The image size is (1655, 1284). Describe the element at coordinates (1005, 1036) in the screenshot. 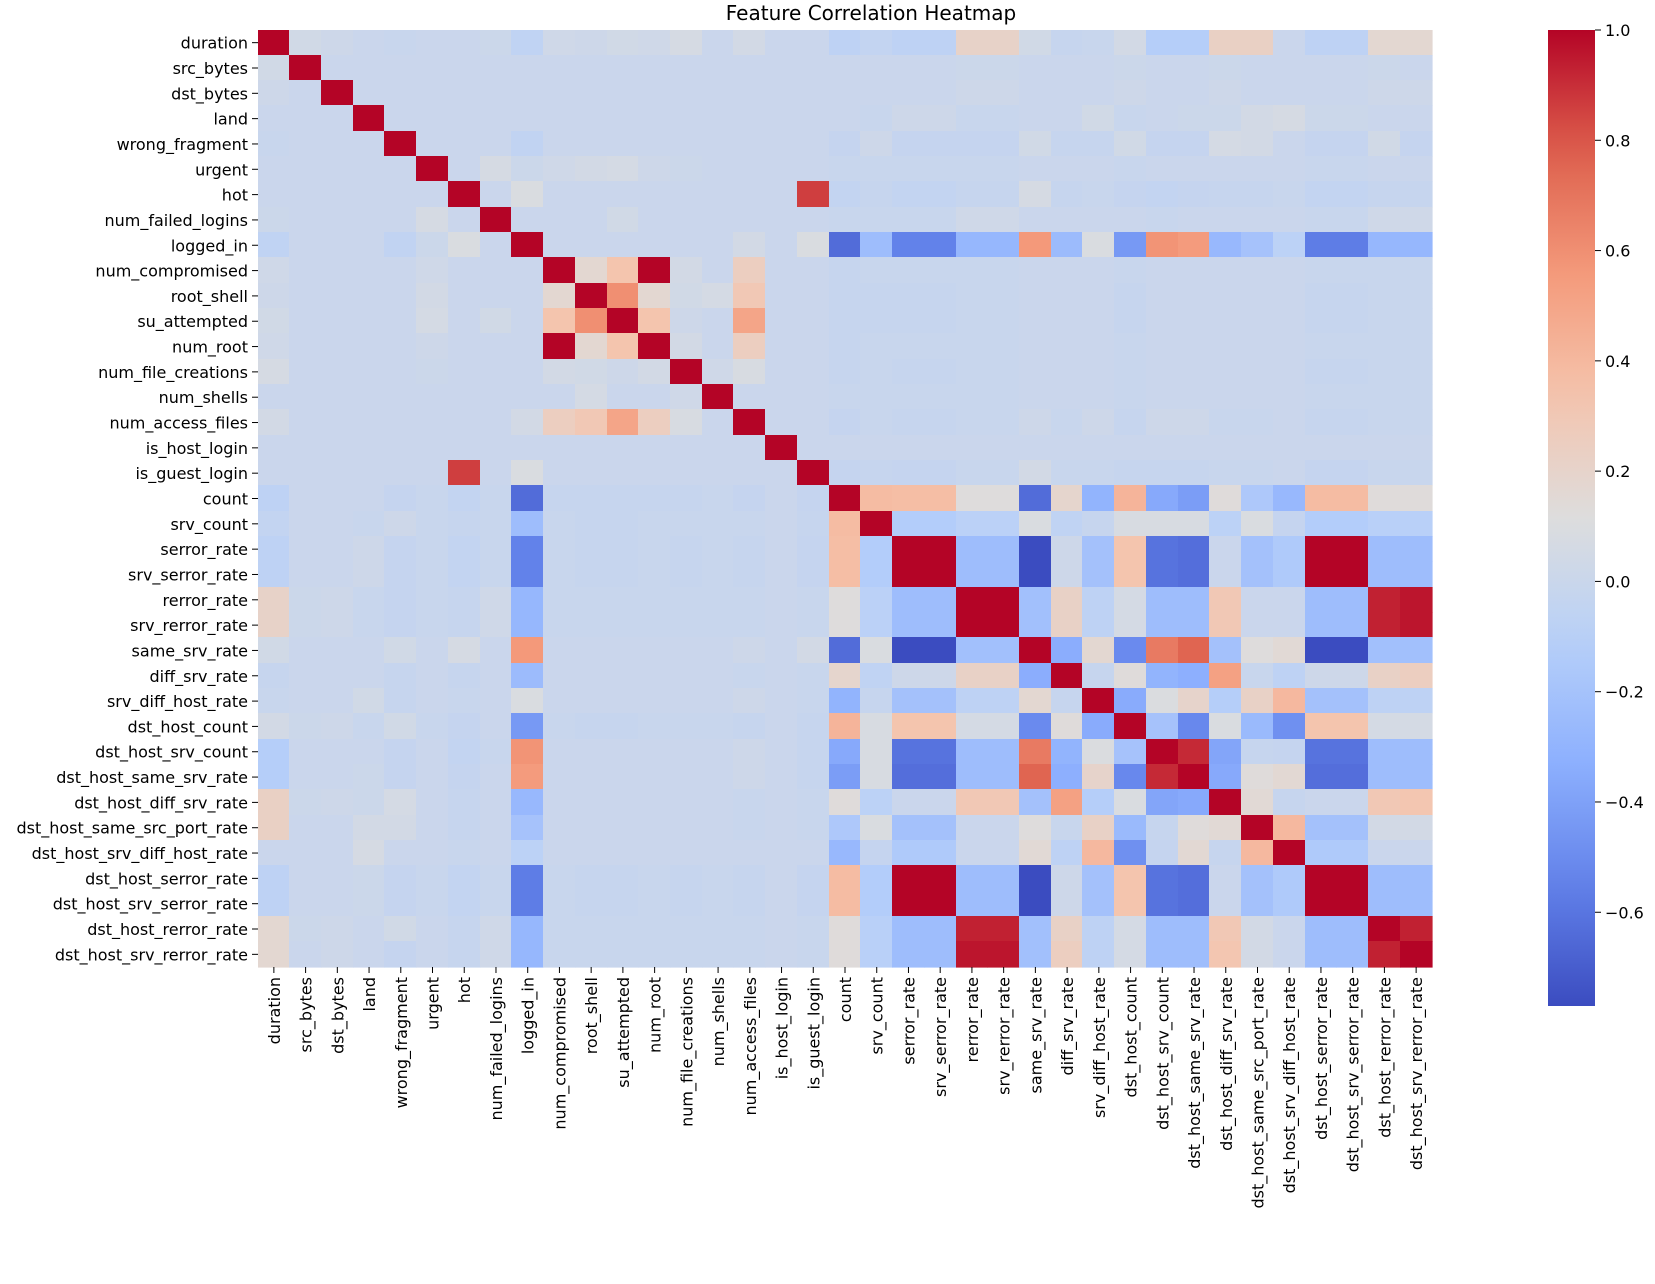

I see `x-tick-label: srv_rerror_rate` at that location.